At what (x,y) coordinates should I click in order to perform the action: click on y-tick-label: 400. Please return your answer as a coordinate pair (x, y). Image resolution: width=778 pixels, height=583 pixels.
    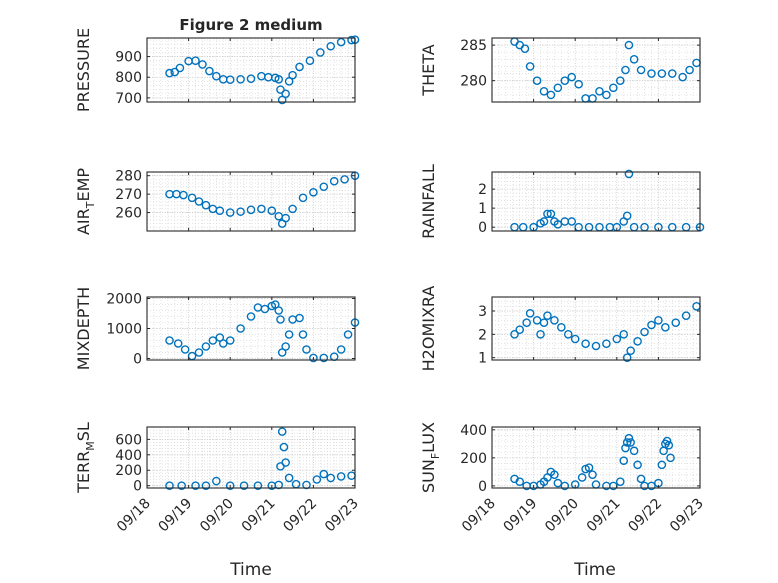
    Looking at the image, I should click on (128, 456).